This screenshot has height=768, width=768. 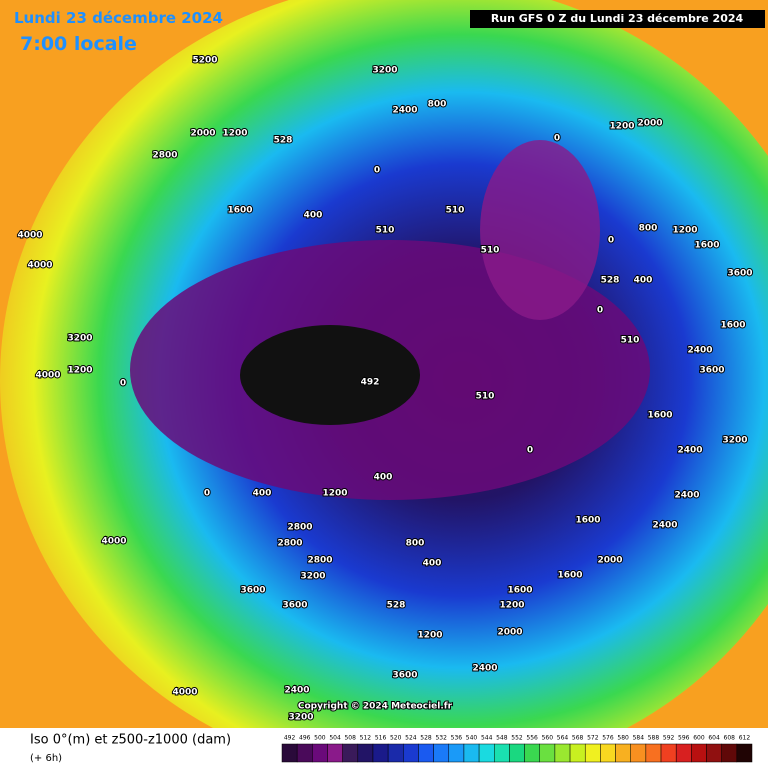 I want to click on core, so click(x=330, y=375).